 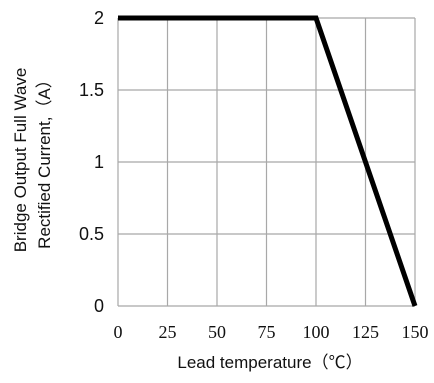 I want to click on y-tick-label: 1, so click(x=99, y=162).